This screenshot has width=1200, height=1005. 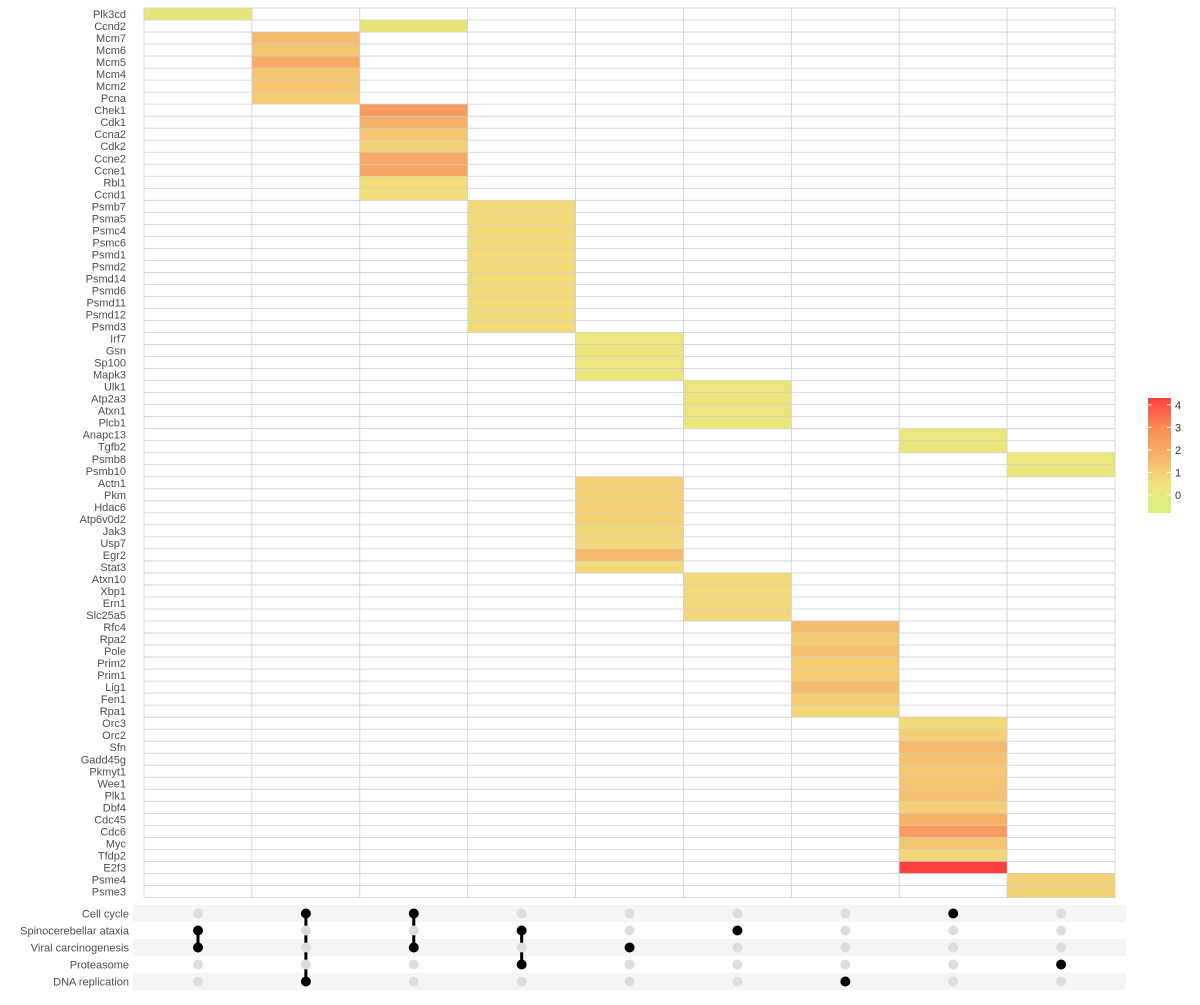 I want to click on legend-tick-label: 2, so click(x=1178, y=451).